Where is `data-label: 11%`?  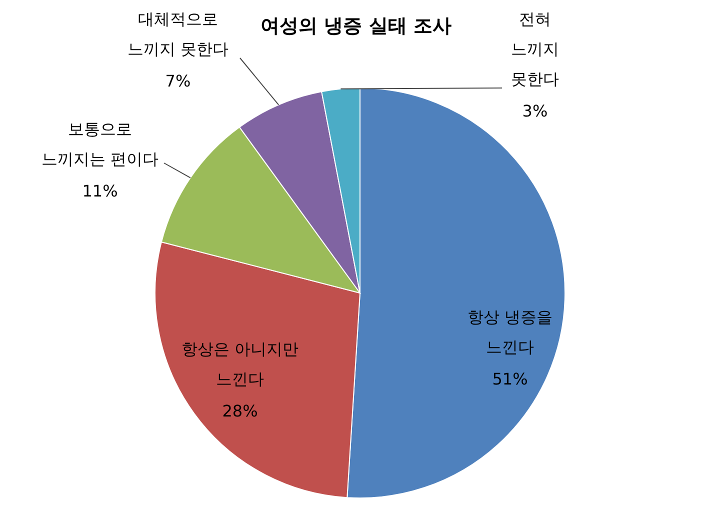
data-label: 11% is located at coordinates (100, 190).